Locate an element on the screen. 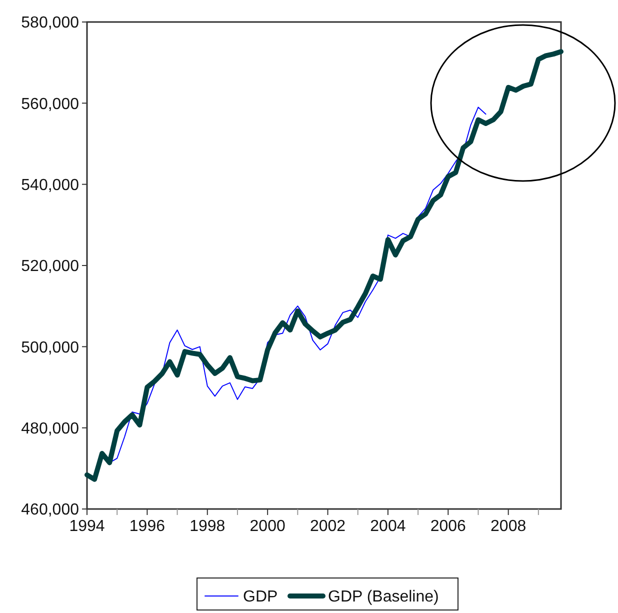 The height and width of the screenshot is (613, 618). y-tick-label: 500,000 is located at coordinates (50, 347).